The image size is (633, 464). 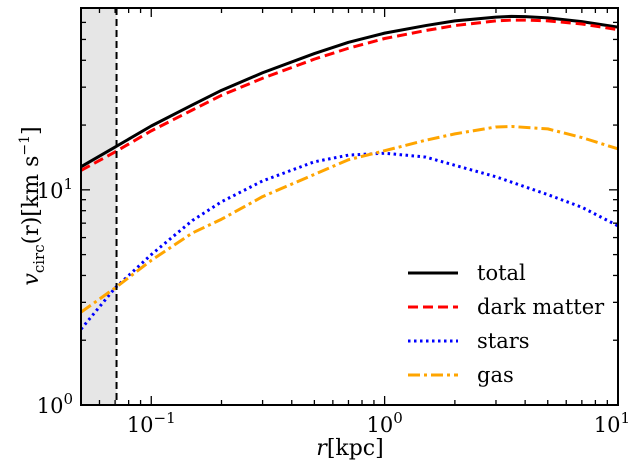 I want to click on x-tick-label: 10⁰, so click(x=384, y=423).